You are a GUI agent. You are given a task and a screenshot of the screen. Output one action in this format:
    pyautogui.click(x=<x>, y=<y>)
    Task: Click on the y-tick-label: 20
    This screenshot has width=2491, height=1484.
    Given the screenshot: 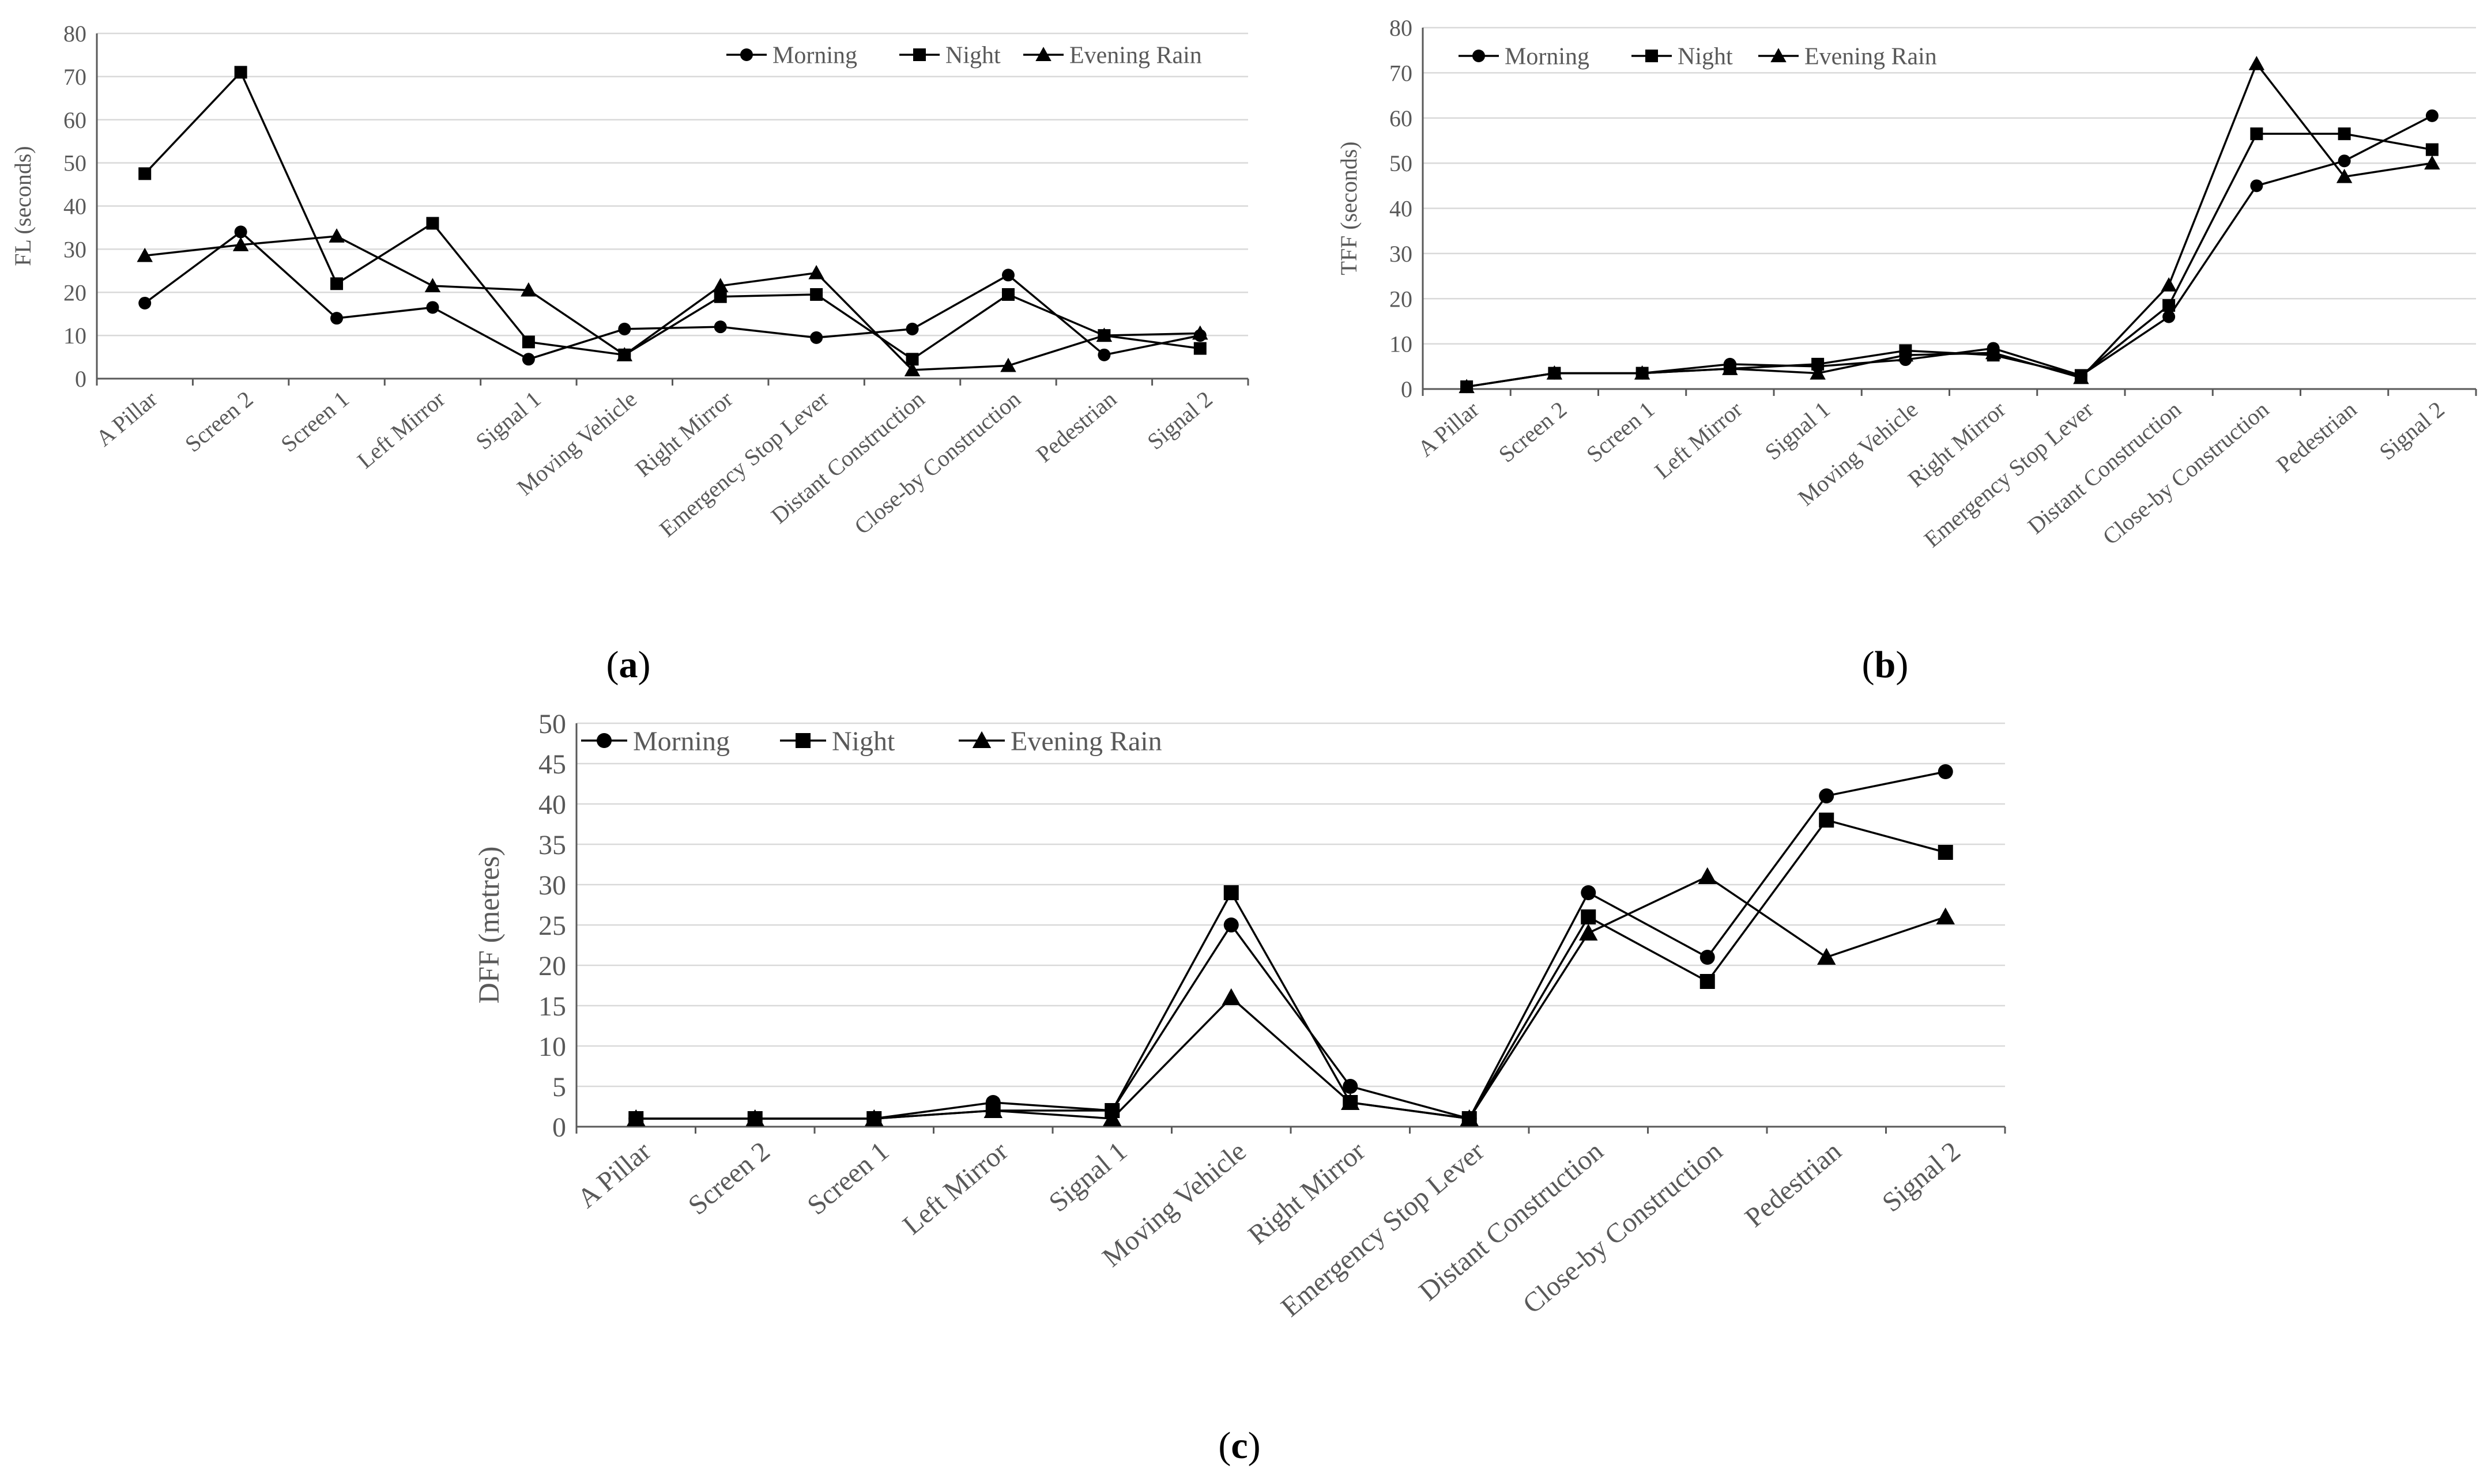 What is the action you would take?
    pyautogui.click(x=74, y=292)
    